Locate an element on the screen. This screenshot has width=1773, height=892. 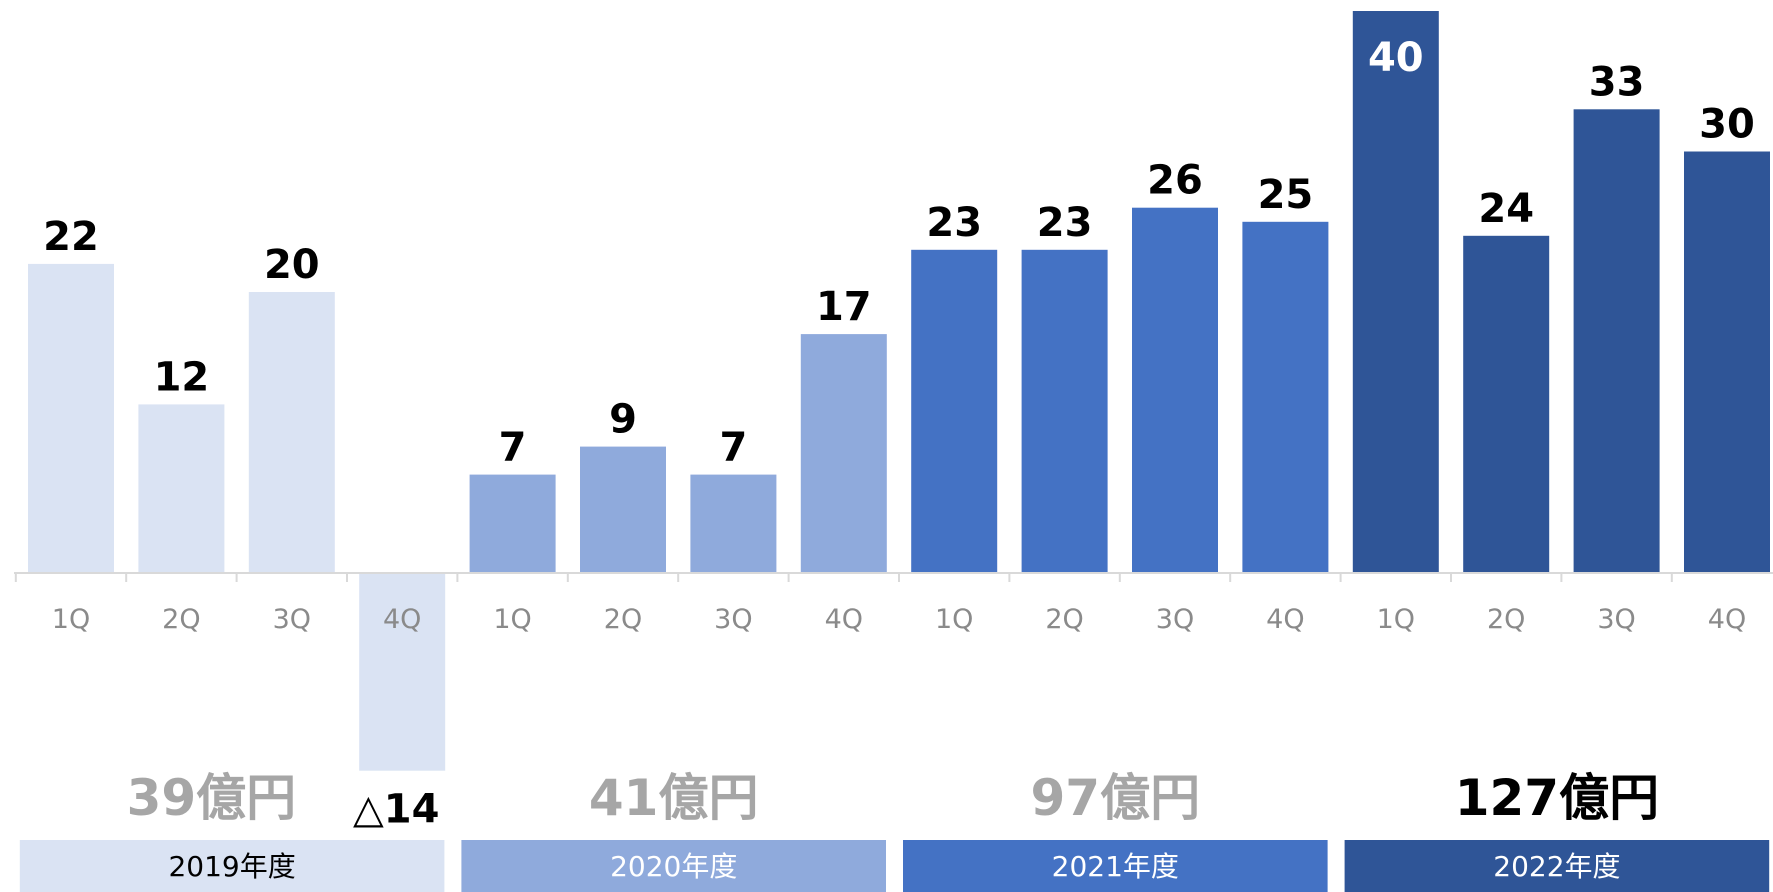
year-label: 2020年度 is located at coordinates (673, 866).